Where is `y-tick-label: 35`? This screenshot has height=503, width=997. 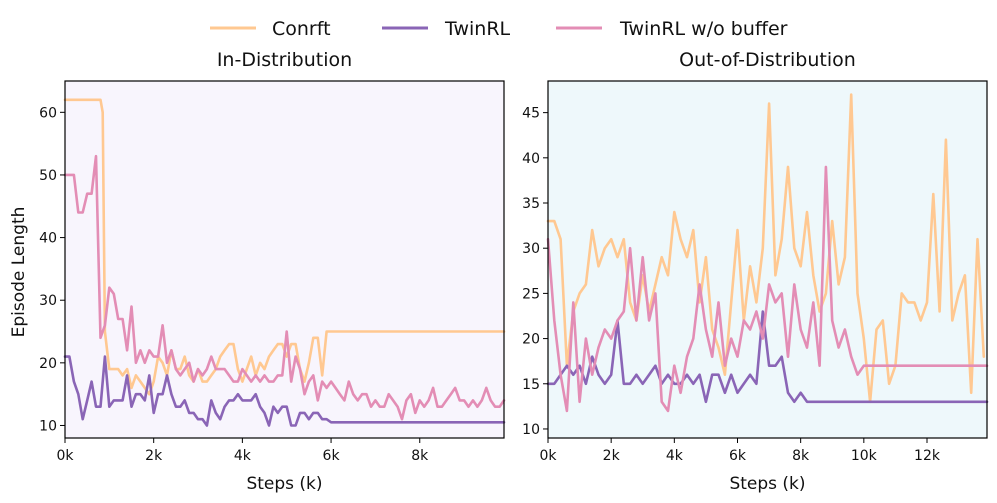
y-tick-label: 35 is located at coordinates (531, 204).